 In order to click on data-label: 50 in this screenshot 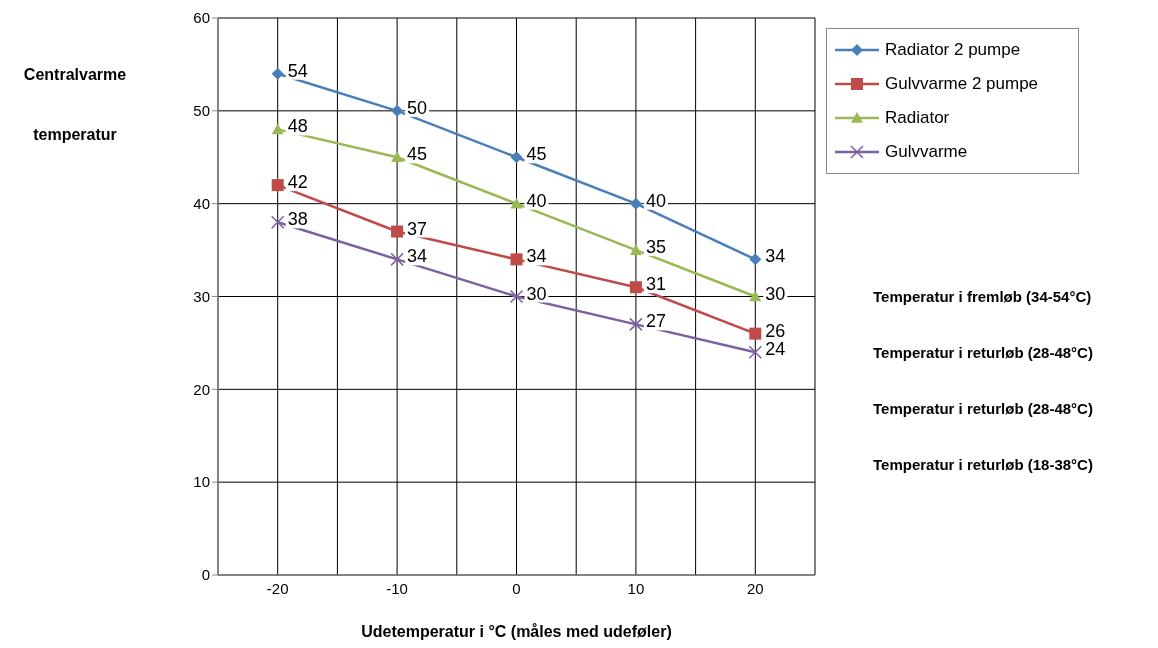, I will do `click(417, 107)`.